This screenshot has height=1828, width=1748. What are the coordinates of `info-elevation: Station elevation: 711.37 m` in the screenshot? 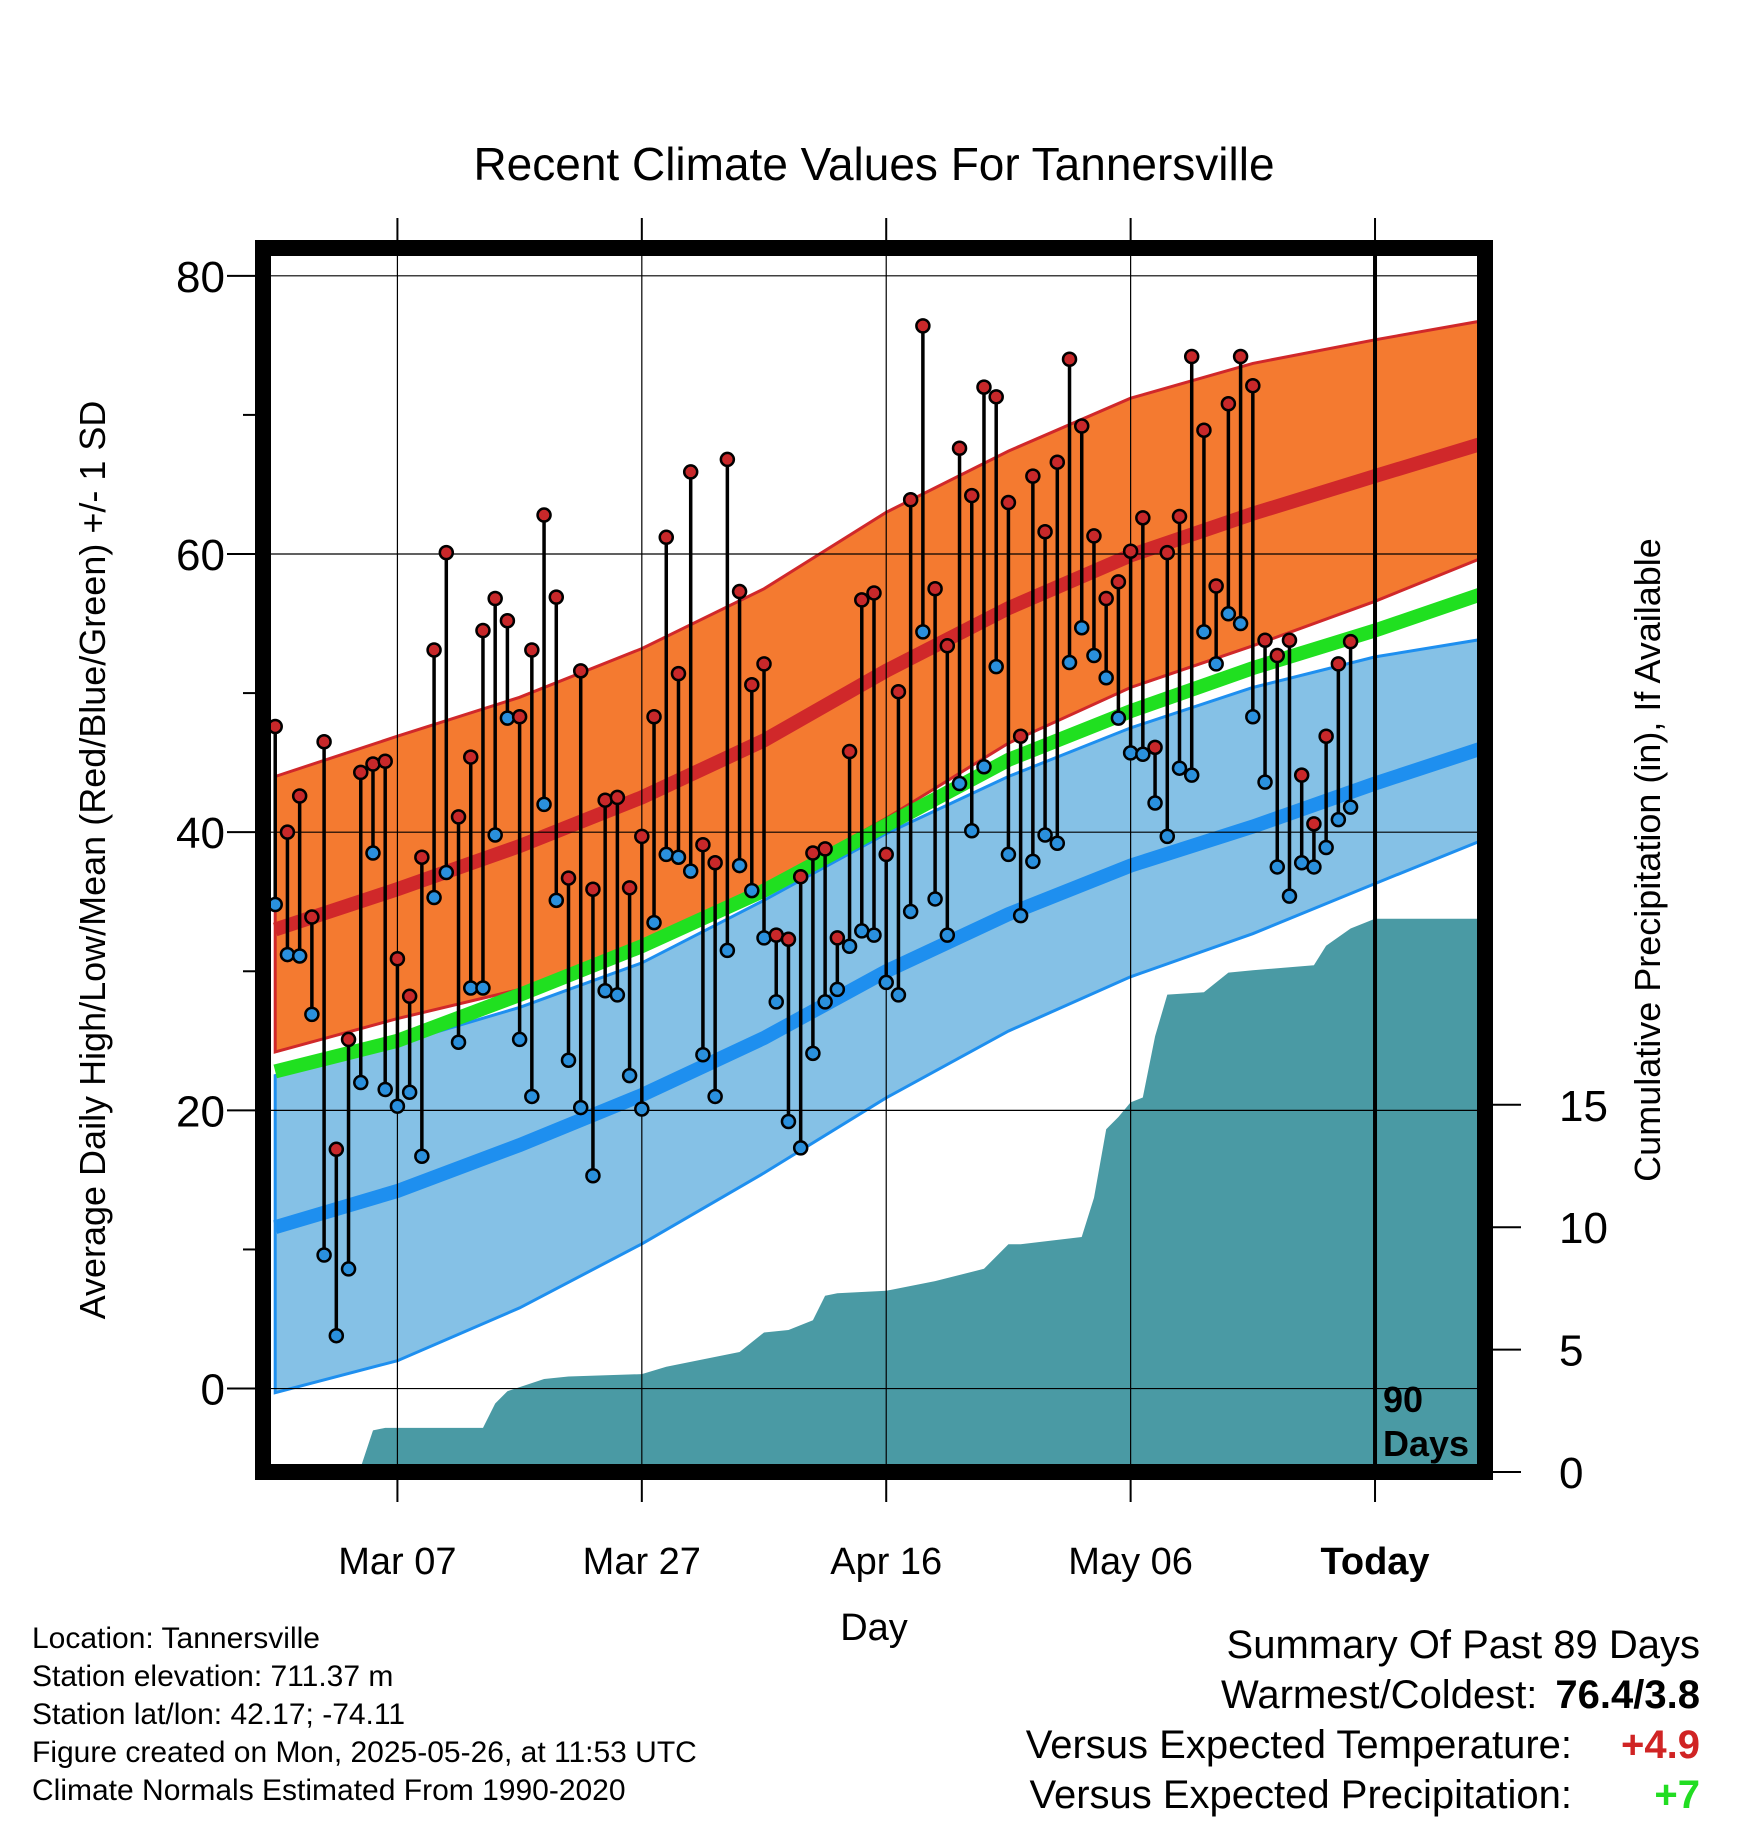 It's located at (213, 1676).